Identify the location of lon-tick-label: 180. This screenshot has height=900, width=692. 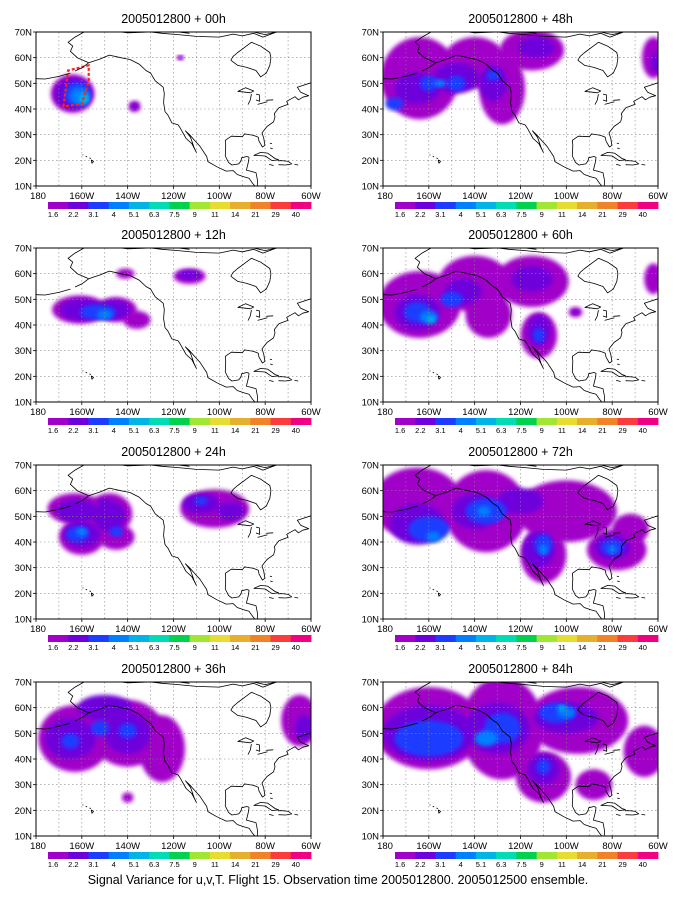
(38, 629).